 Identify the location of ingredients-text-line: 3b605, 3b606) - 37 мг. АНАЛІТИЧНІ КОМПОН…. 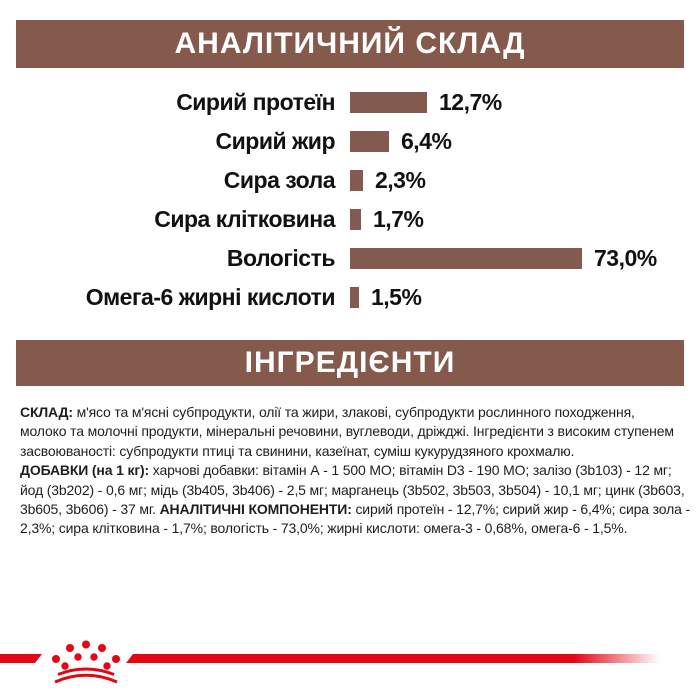
(355, 509).